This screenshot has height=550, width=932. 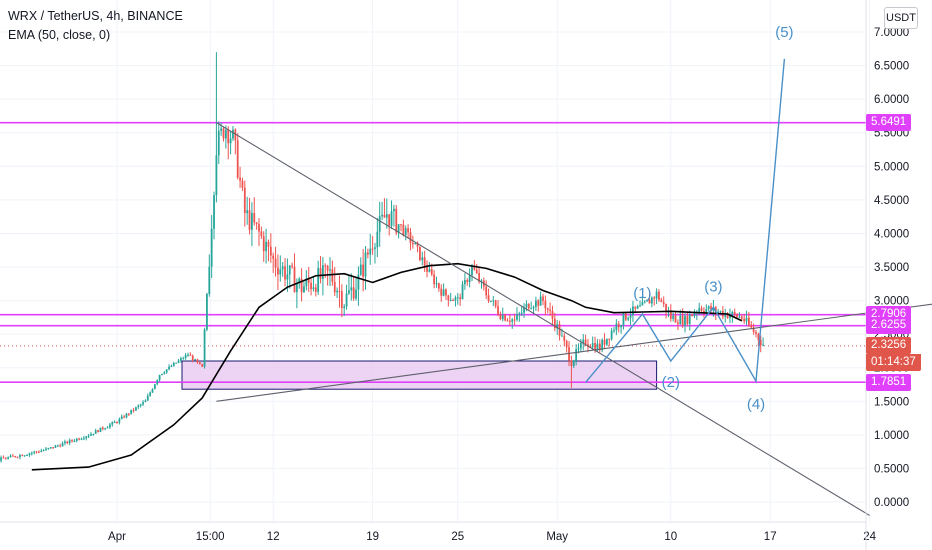 I want to click on x-tick-label: 25, so click(x=457, y=537).